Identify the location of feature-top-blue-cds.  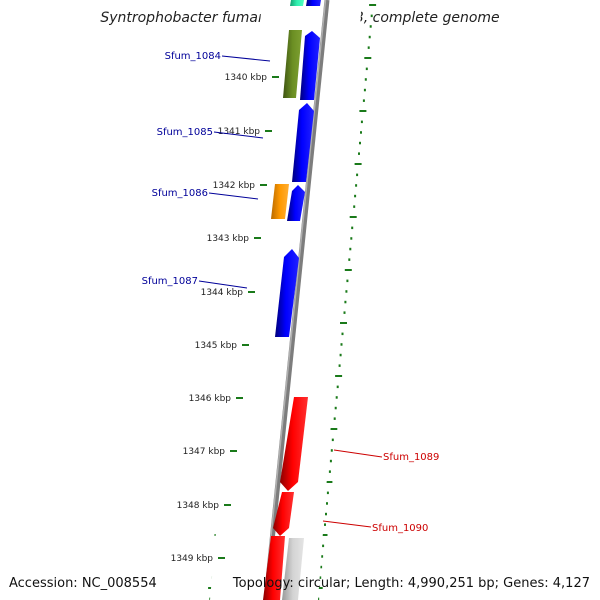
(313, 3).